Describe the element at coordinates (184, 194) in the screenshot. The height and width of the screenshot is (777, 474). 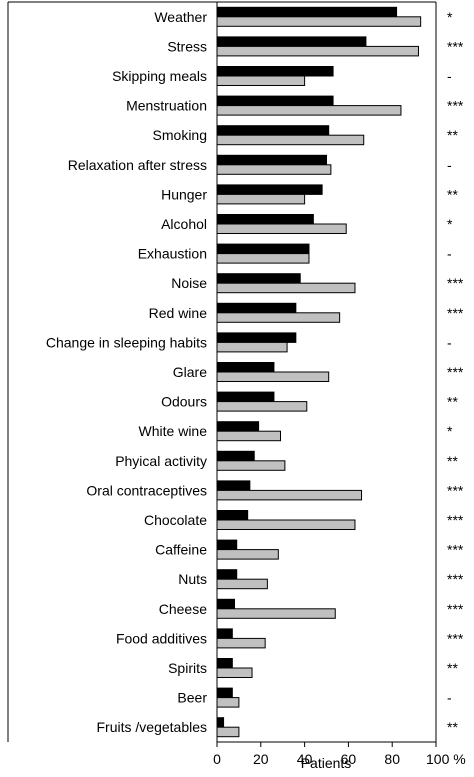
I see `category-label: Hunger` at that location.